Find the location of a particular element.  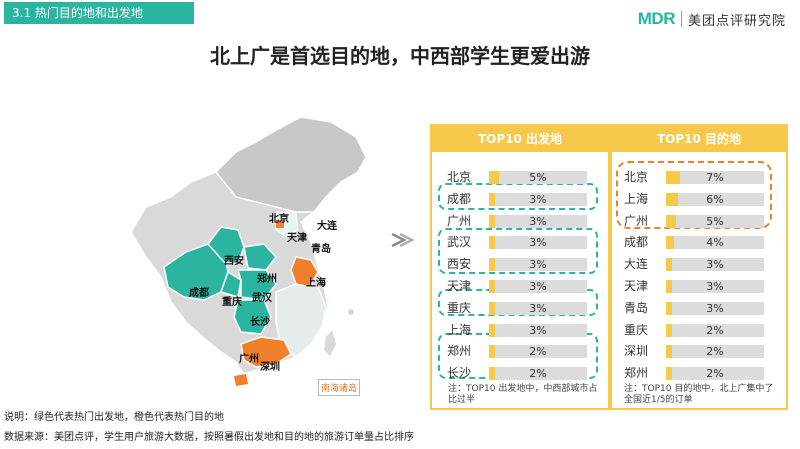

departure-city-name: 长沙 is located at coordinates (459, 373).